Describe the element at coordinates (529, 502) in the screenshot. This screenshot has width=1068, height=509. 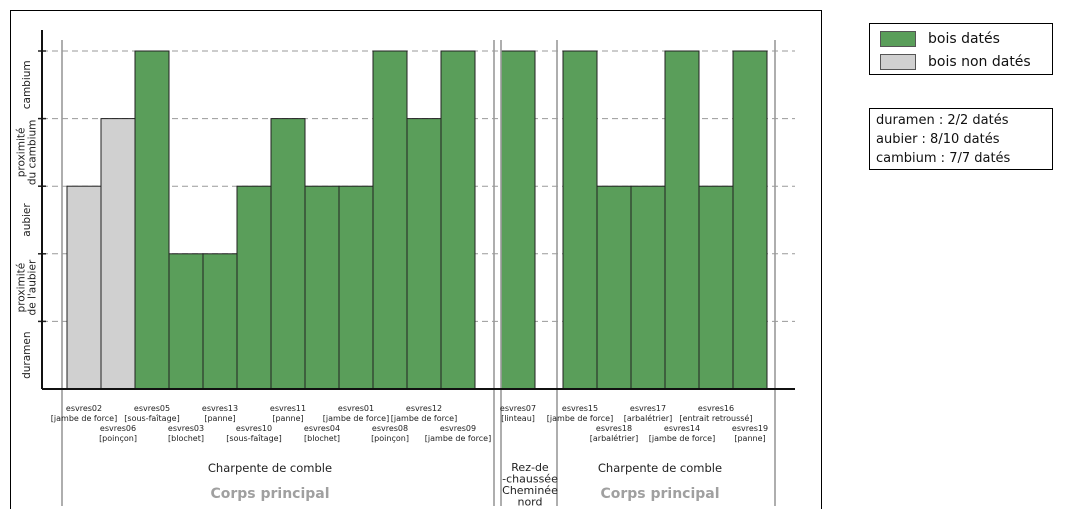
I see `section-label: nord` at that location.